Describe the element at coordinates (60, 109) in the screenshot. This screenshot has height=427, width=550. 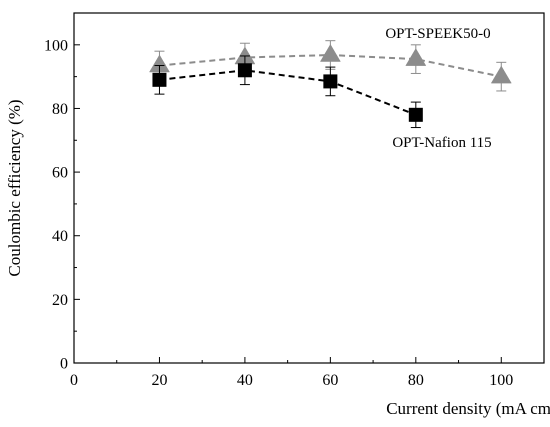
I see `y-tick-label: 80` at that location.